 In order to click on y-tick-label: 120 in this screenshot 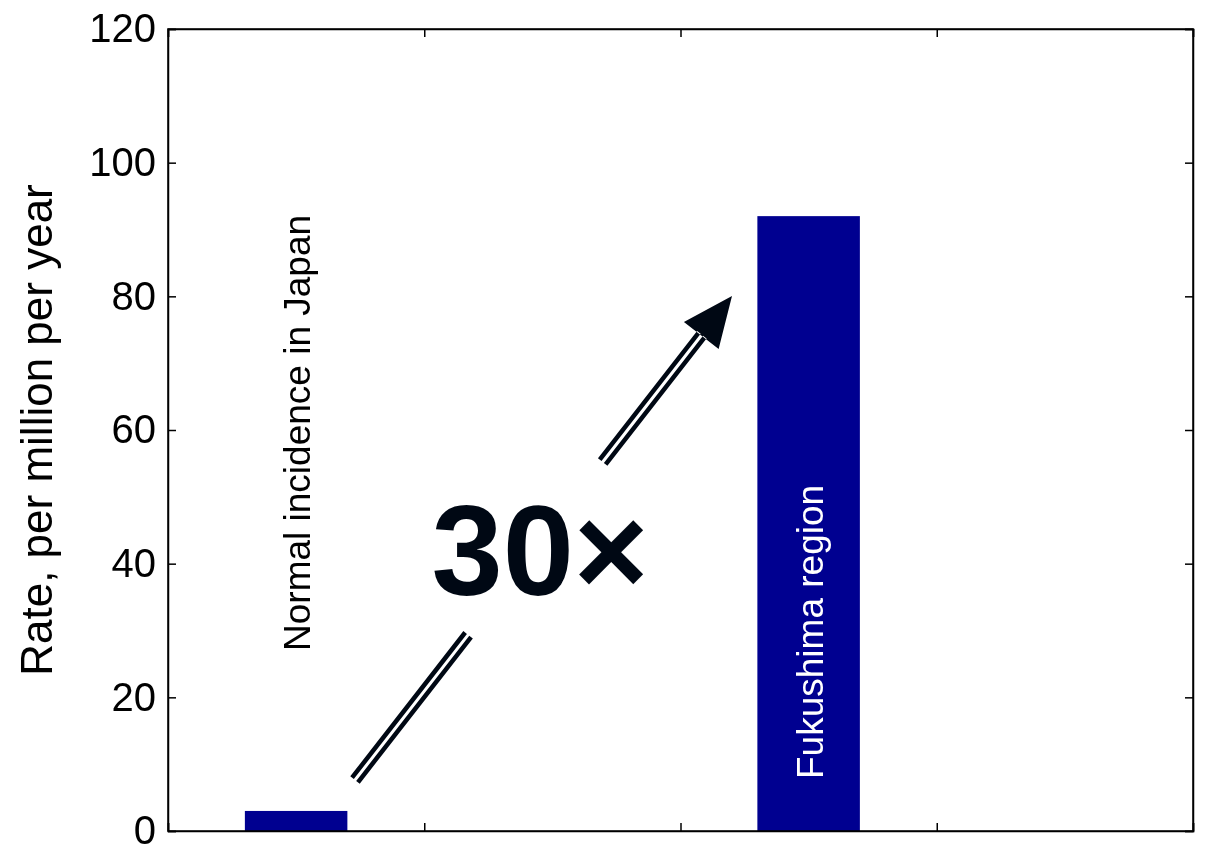, I will do `click(122, 28)`.